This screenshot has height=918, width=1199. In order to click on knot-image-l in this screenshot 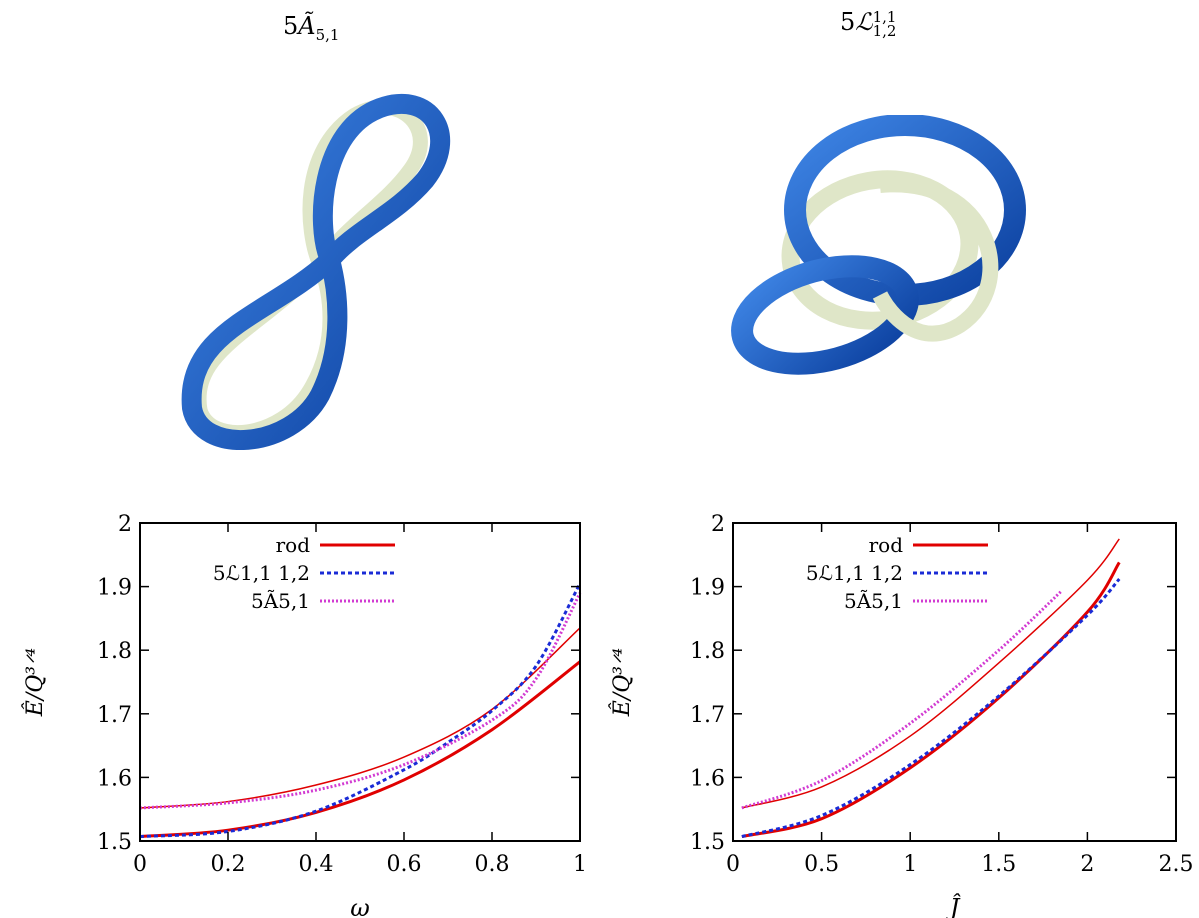, I will do `click(878, 245)`.